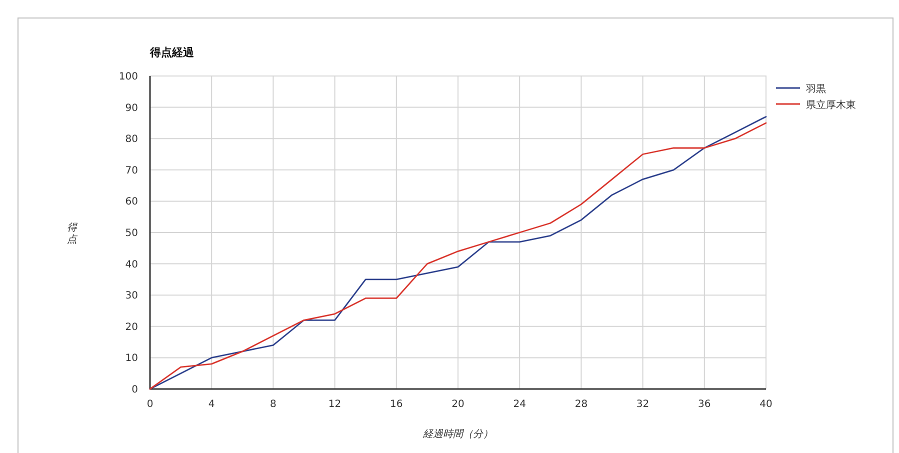 This screenshot has height=453, width=899. I want to click on x-tick-label: 0, so click(150, 404).